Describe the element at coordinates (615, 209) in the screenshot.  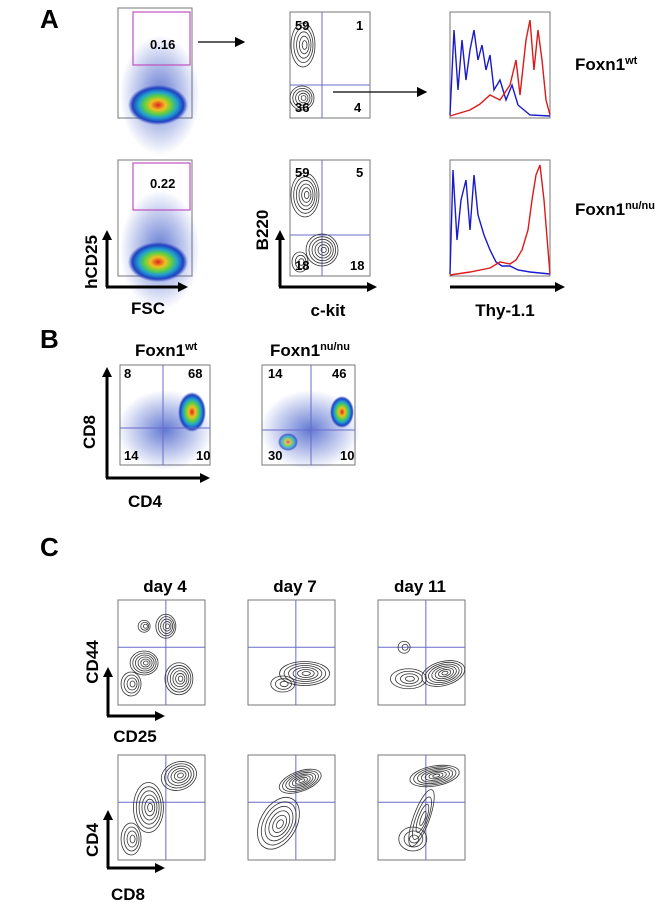
I see `genotype: Foxn1nu/nu` at that location.